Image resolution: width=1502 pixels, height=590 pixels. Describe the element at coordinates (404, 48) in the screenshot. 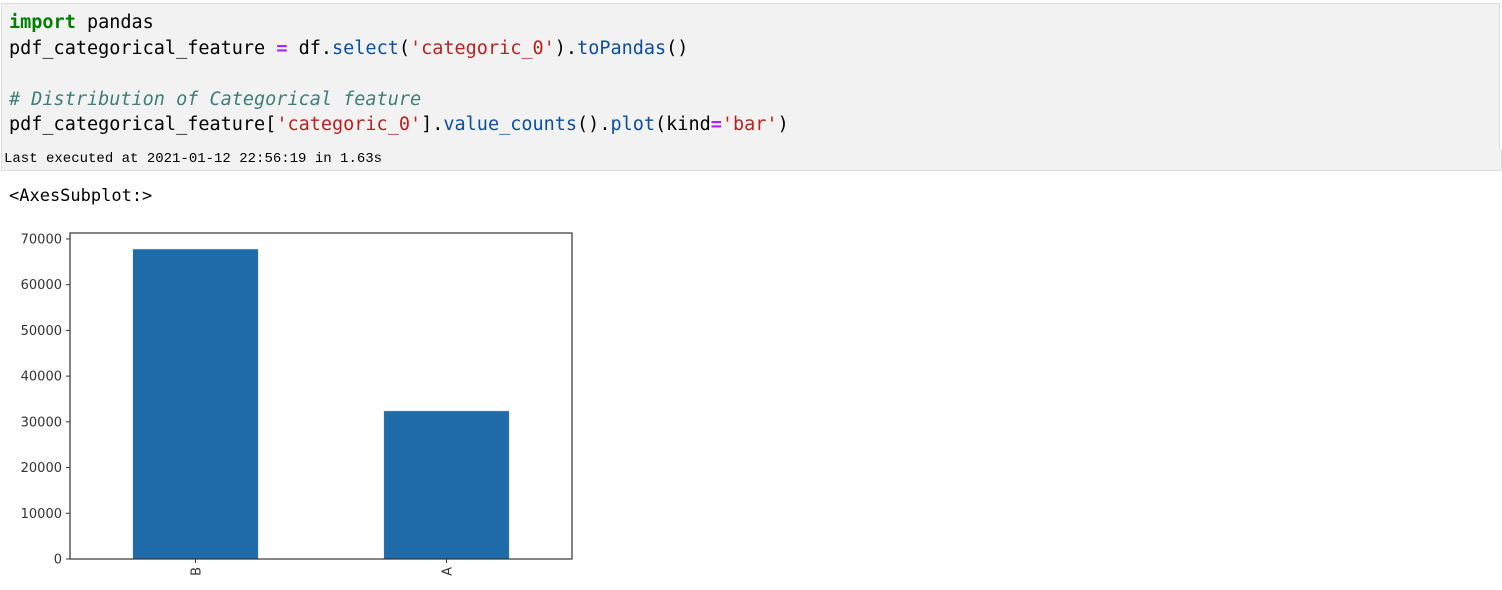

I see `code-token: (` at that location.